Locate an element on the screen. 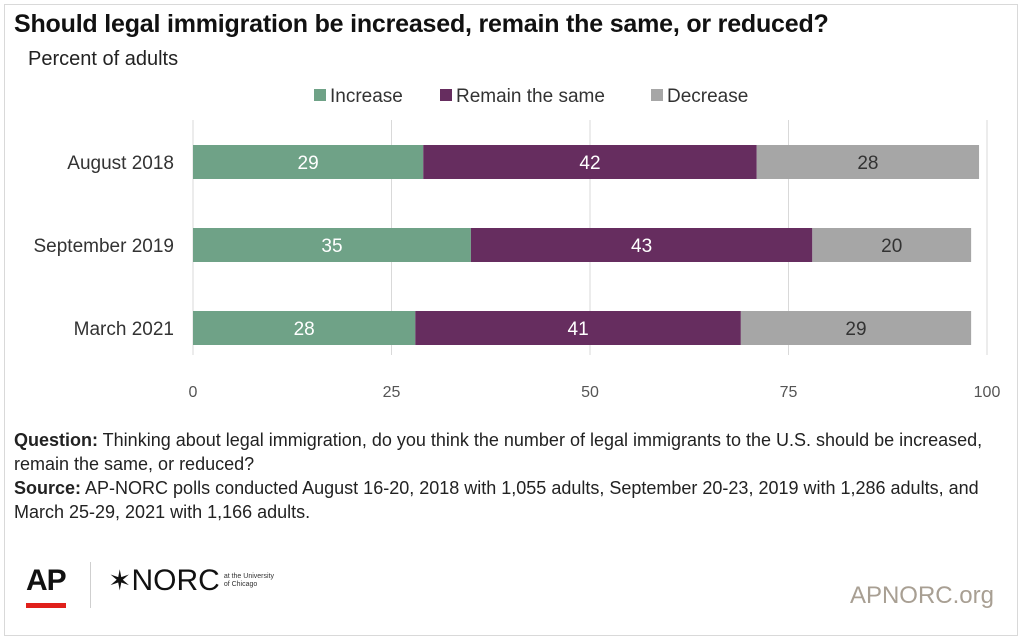  source-label: Source: is located at coordinates (48, 488).